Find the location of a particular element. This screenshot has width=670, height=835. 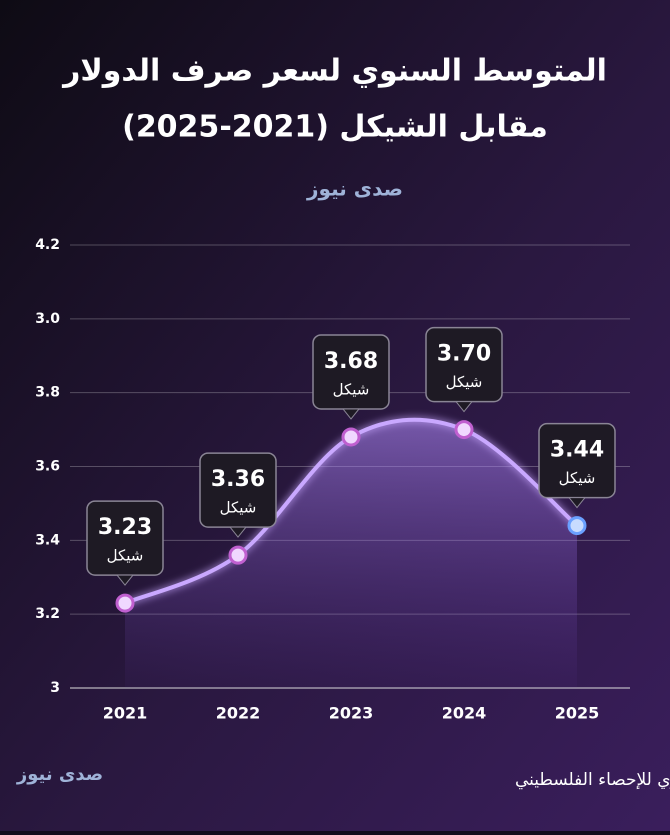

value-label: 3.23 is located at coordinates (125, 527).